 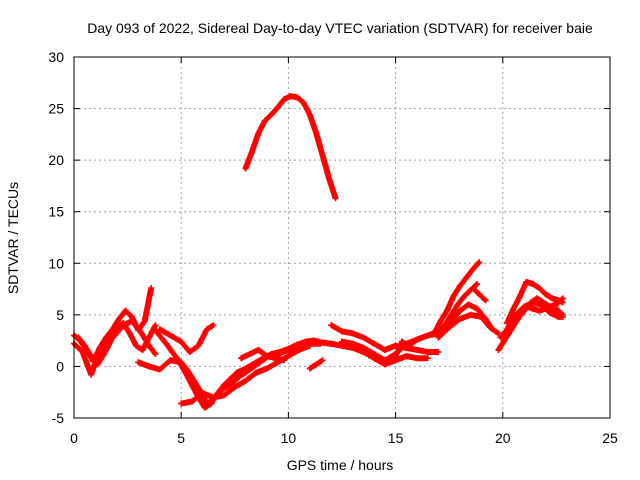 What do you see at coordinates (56, 160) in the screenshot?
I see `y-tick-label: 20` at bounding box center [56, 160].